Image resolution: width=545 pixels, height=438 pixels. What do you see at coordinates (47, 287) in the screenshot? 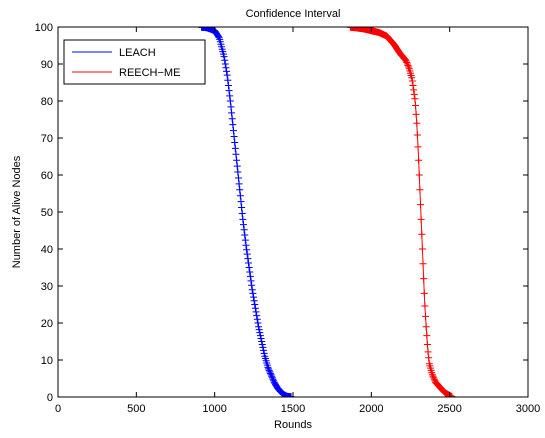
I see `y-tick-label: 30` at bounding box center [47, 287].